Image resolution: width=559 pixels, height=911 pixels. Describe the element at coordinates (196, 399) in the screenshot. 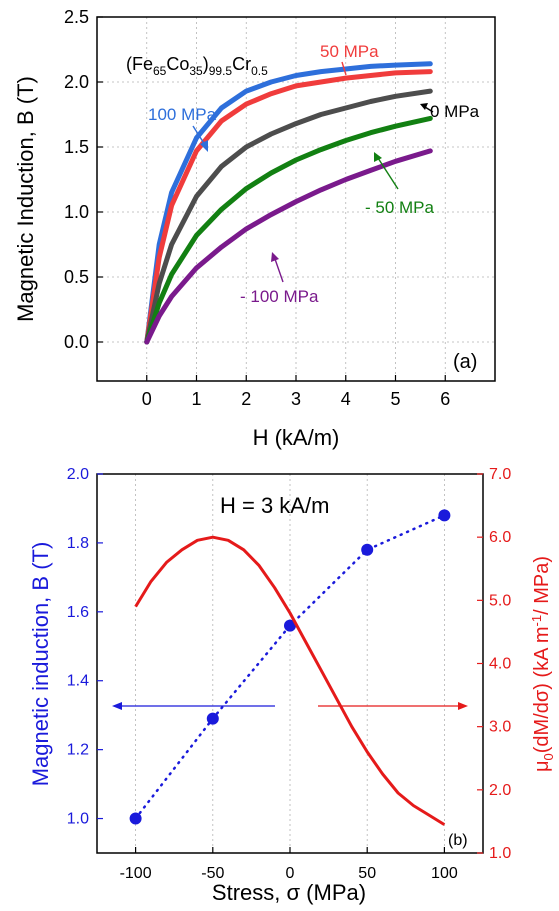

I see `panel-a-xtick-label: 1` at that location.